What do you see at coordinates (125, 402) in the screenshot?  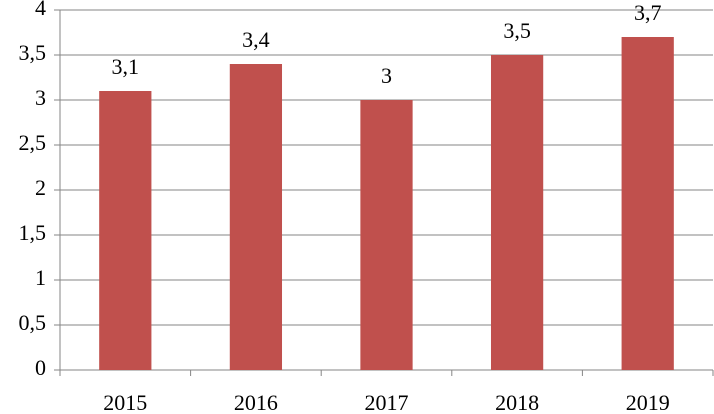 I see `x-tick-label: 2015` at bounding box center [125, 402].